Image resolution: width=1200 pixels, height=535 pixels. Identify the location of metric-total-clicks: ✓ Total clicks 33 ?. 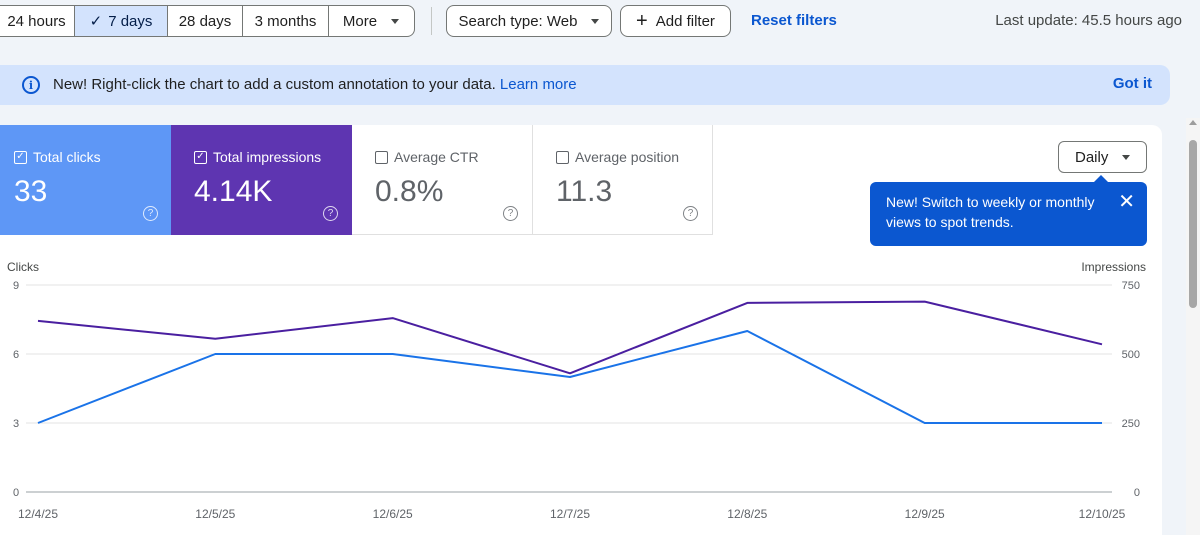
(85, 180).